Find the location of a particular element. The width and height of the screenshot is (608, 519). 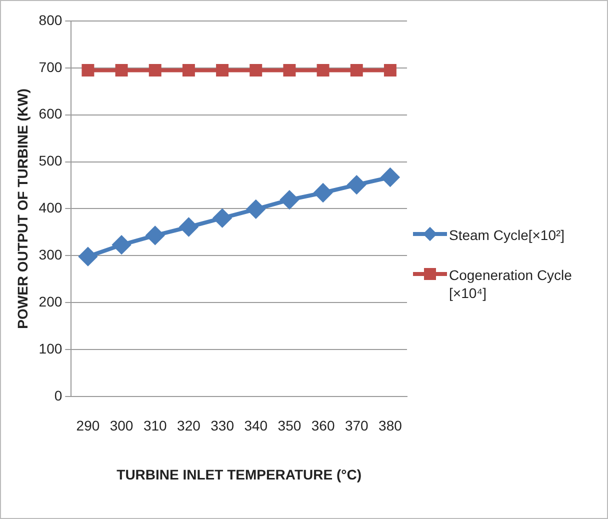

y-axis-title: POWER OUTPUT OF TURBINE (KW) is located at coordinates (22, 208).